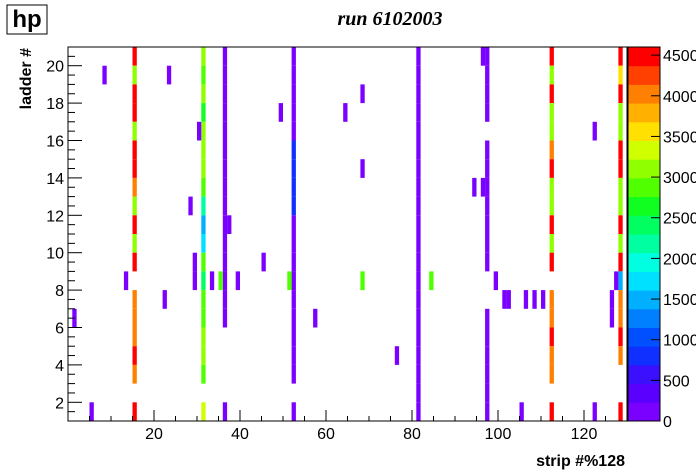 This screenshot has height=470, width=696. Describe the element at coordinates (679, 137) in the screenshot. I see `z-tick-label: 3500` at that location.